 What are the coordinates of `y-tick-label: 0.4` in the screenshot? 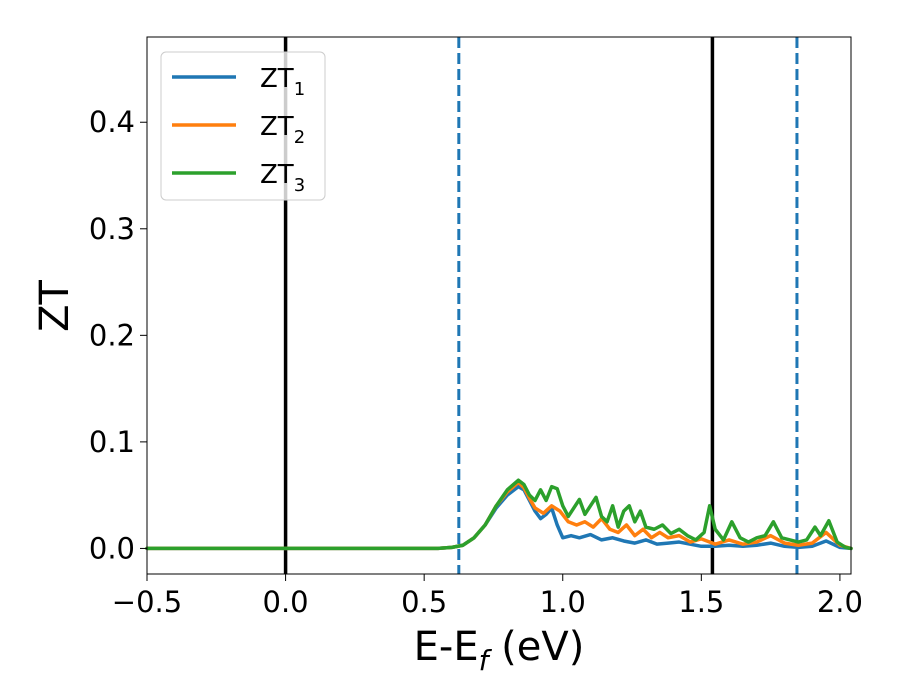 It's located at (112, 122).